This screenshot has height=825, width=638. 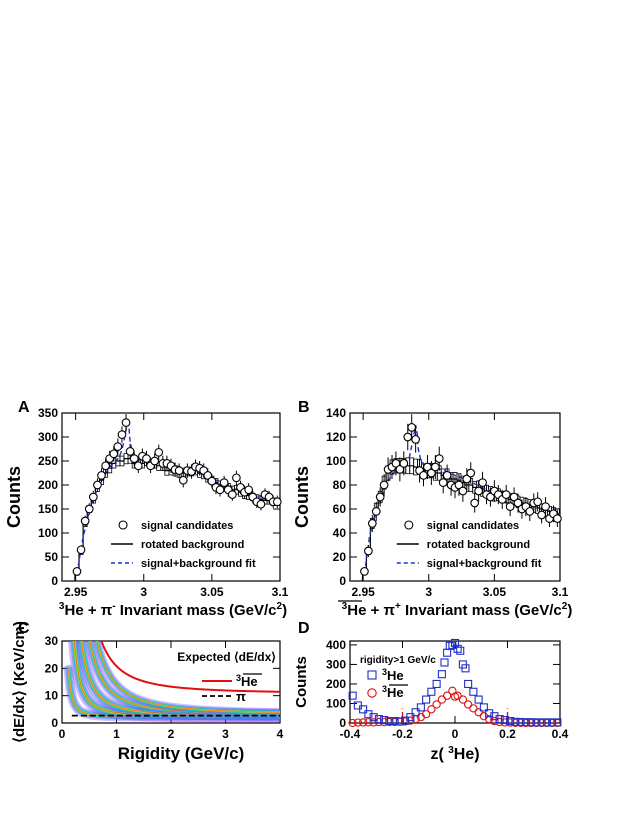 I want to click on x-tick-label: 2.95, so click(x=76, y=592).